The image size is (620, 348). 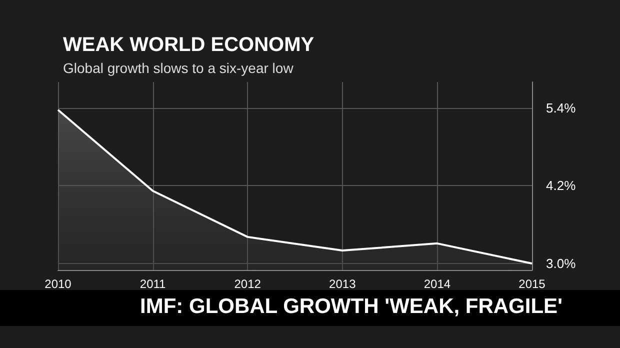 I want to click on x-tick-label: 2014, so click(x=437, y=284).